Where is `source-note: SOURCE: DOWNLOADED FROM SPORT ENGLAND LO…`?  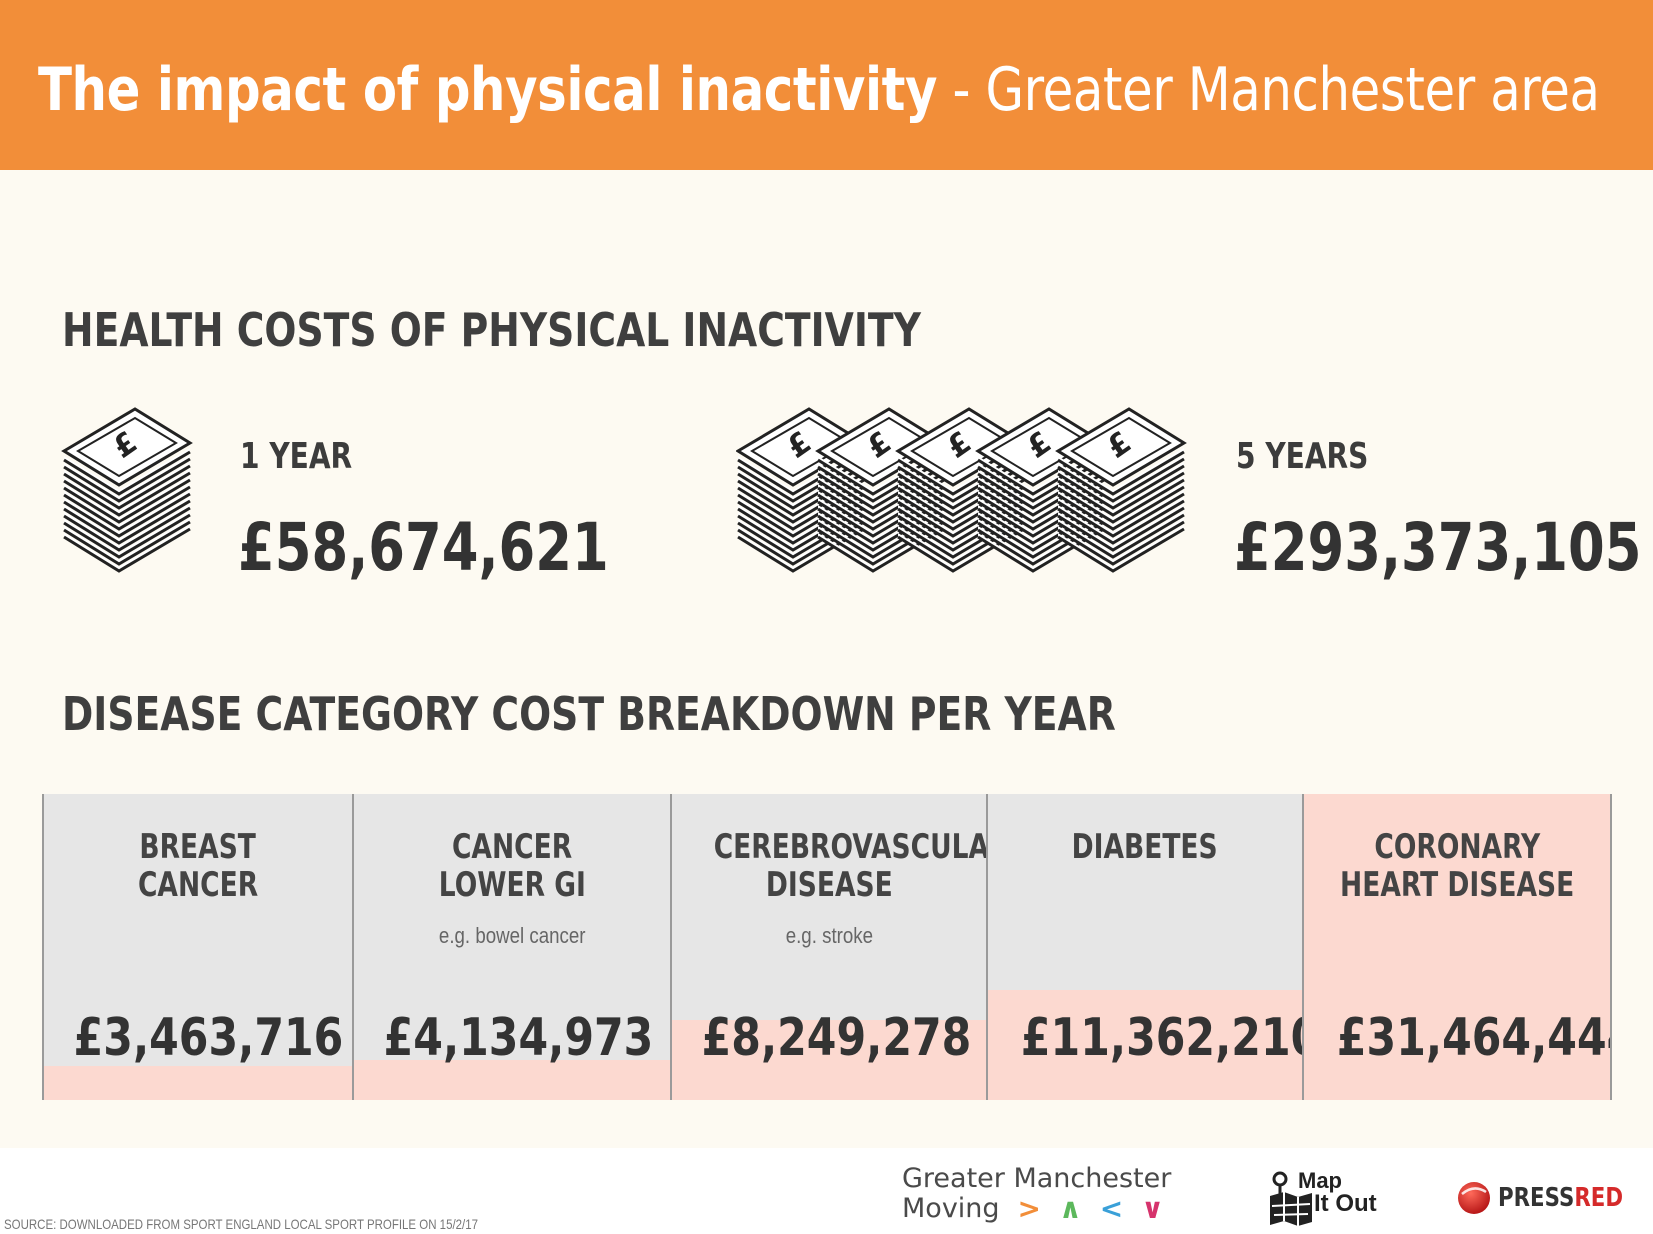
source-note: SOURCE: DOWNLOADED FROM SPORT ENGLAND LO… is located at coordinates (241, 1224).